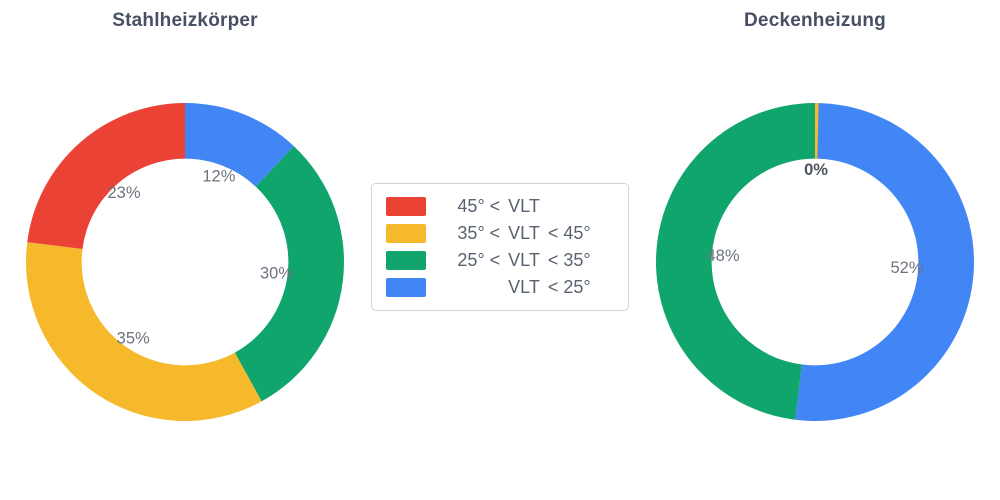 This screenshot has width=1000, height=500. What do you see at coordinates (500, 287) in the screenshot?
I see `legend-item-vlt-25: VLT < 25°` at bounding box center [500, 287].